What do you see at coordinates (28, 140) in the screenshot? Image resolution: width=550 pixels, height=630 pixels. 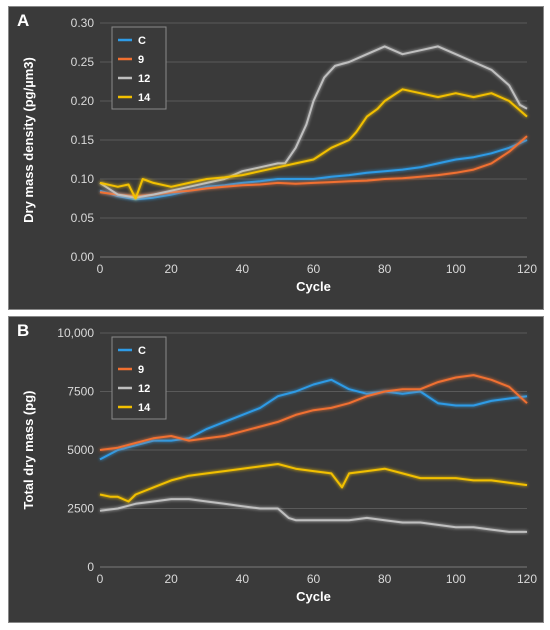 I see `y-axis-title: Dry mass density (pg/µm3)` at bounding box center [28, 140].